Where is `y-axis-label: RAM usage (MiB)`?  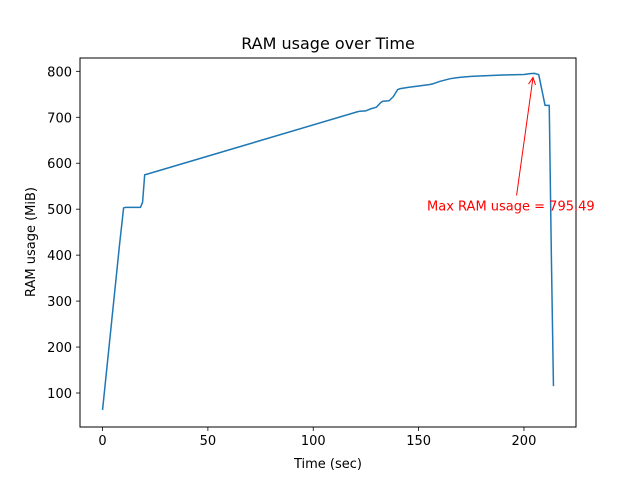 y-axis-label: RAM usage (MiB) is located at coordinates (31, 242).